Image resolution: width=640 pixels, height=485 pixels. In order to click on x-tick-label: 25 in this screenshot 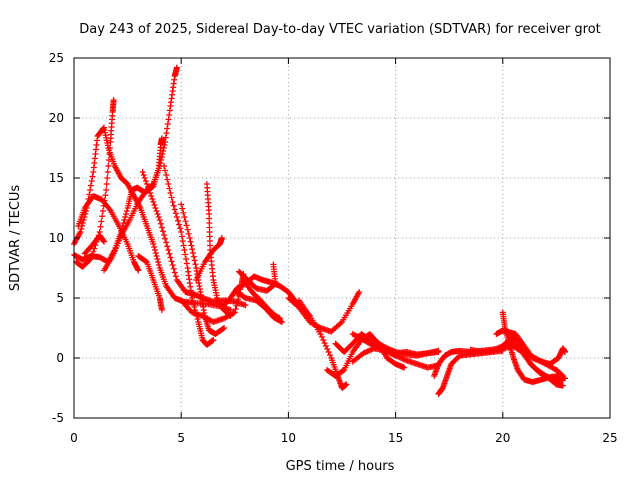, I will do `click(609, 438)`.